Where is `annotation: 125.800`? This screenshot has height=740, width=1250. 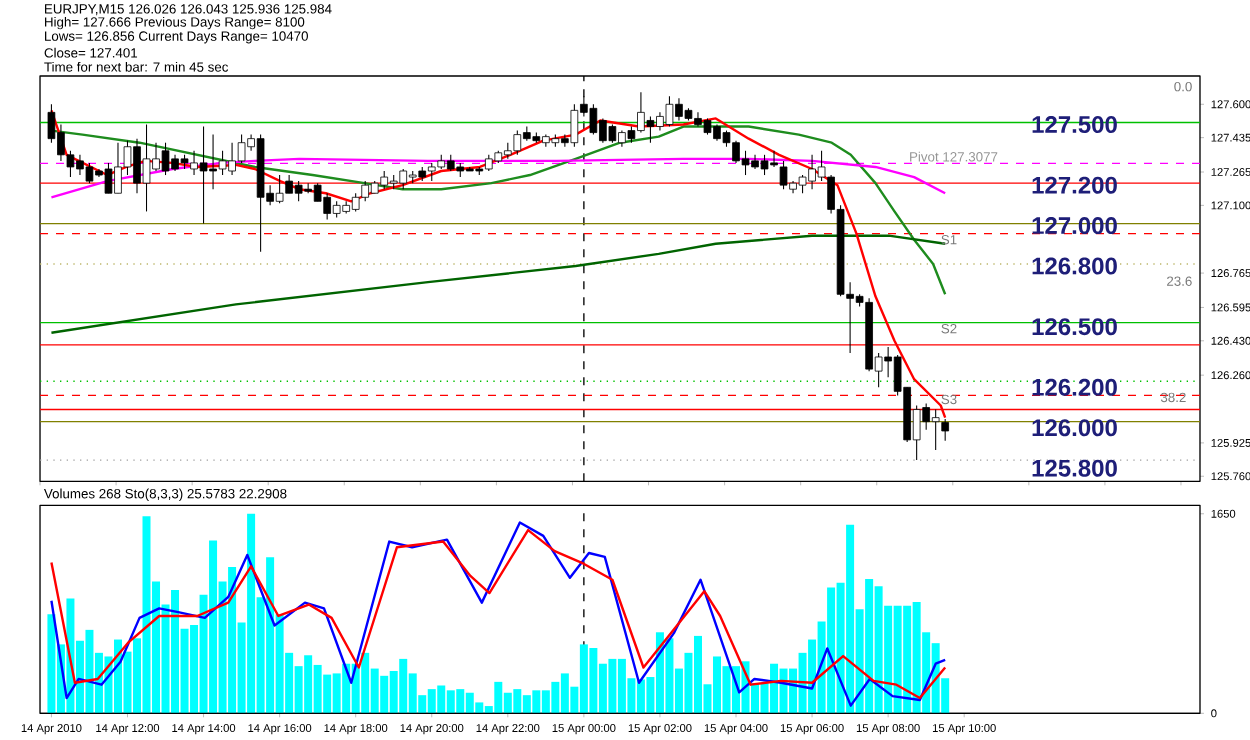 annotation: 125.800 is located at coordinates (1074, 468).